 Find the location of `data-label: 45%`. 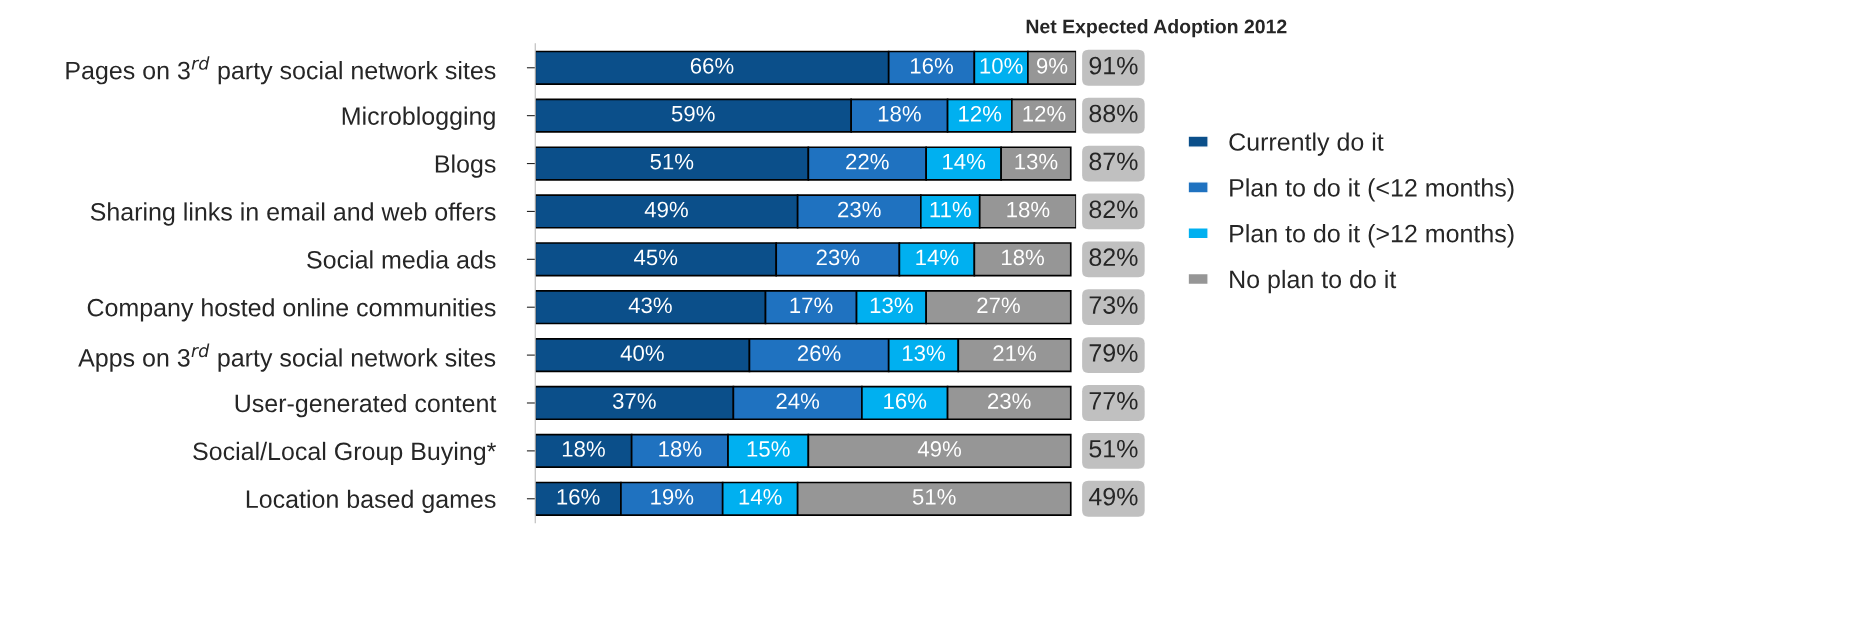

data-label: 45% is located at coordinates (656, 257).